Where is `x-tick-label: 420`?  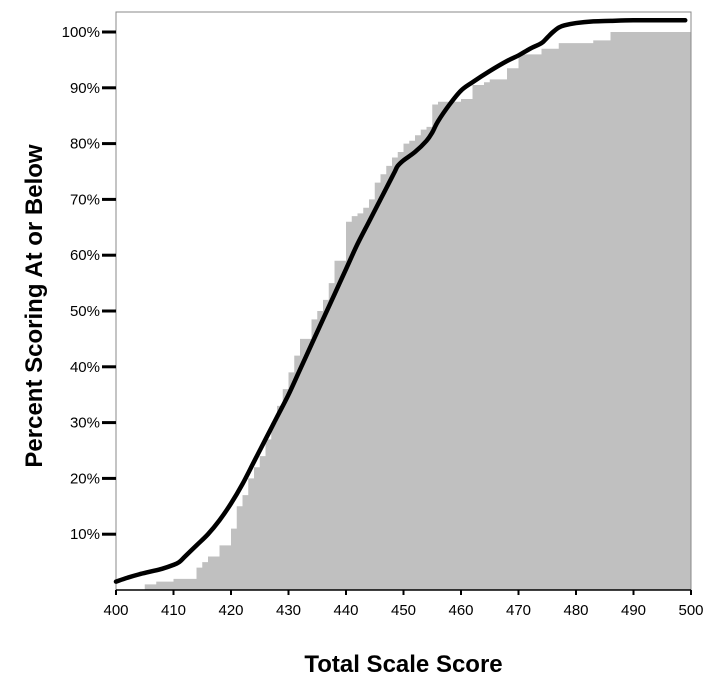 x-tick-label: 420 is located at coordinates (230, 610).